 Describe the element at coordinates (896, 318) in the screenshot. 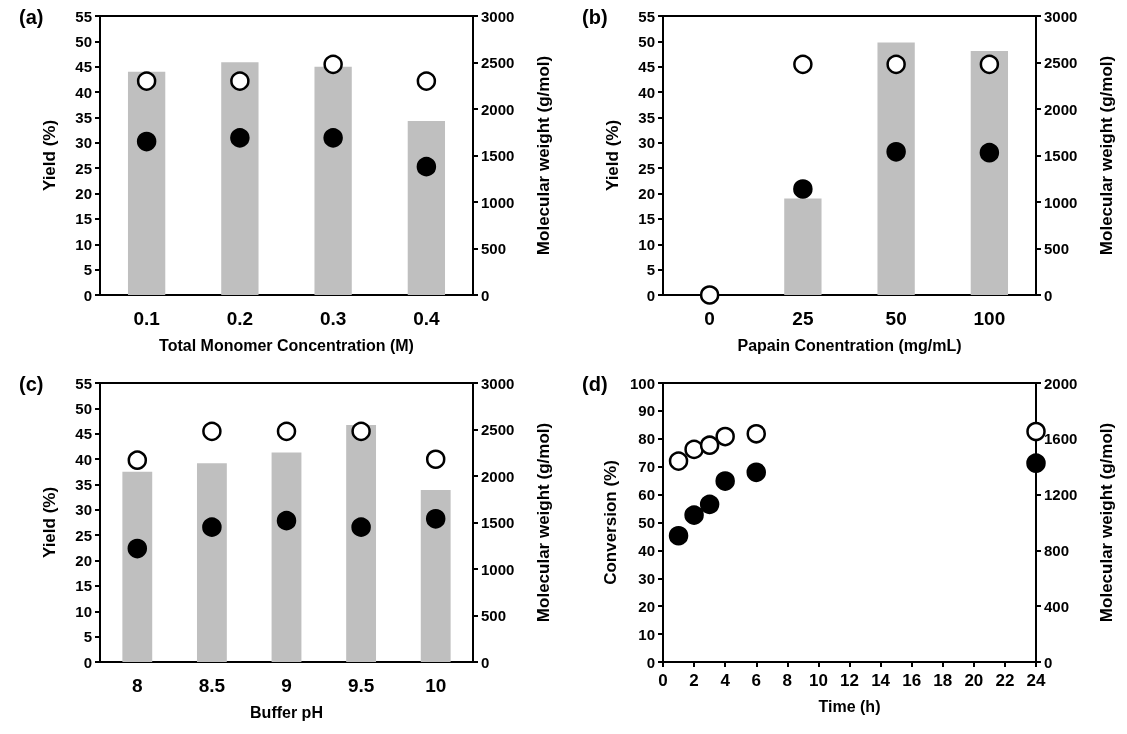

I see `x-tick-label: 50` at that location.